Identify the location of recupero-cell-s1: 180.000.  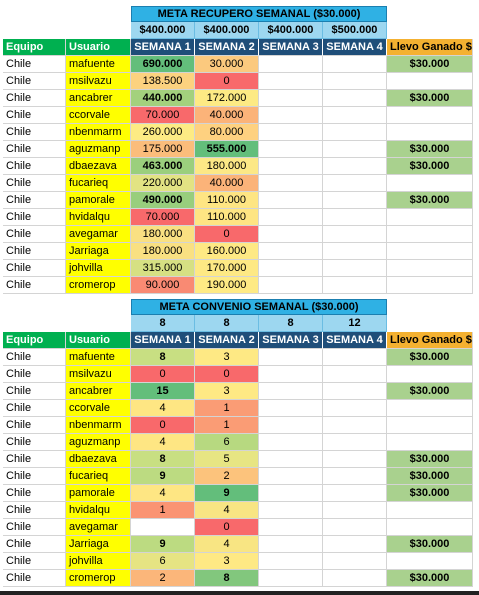
(163, 251).